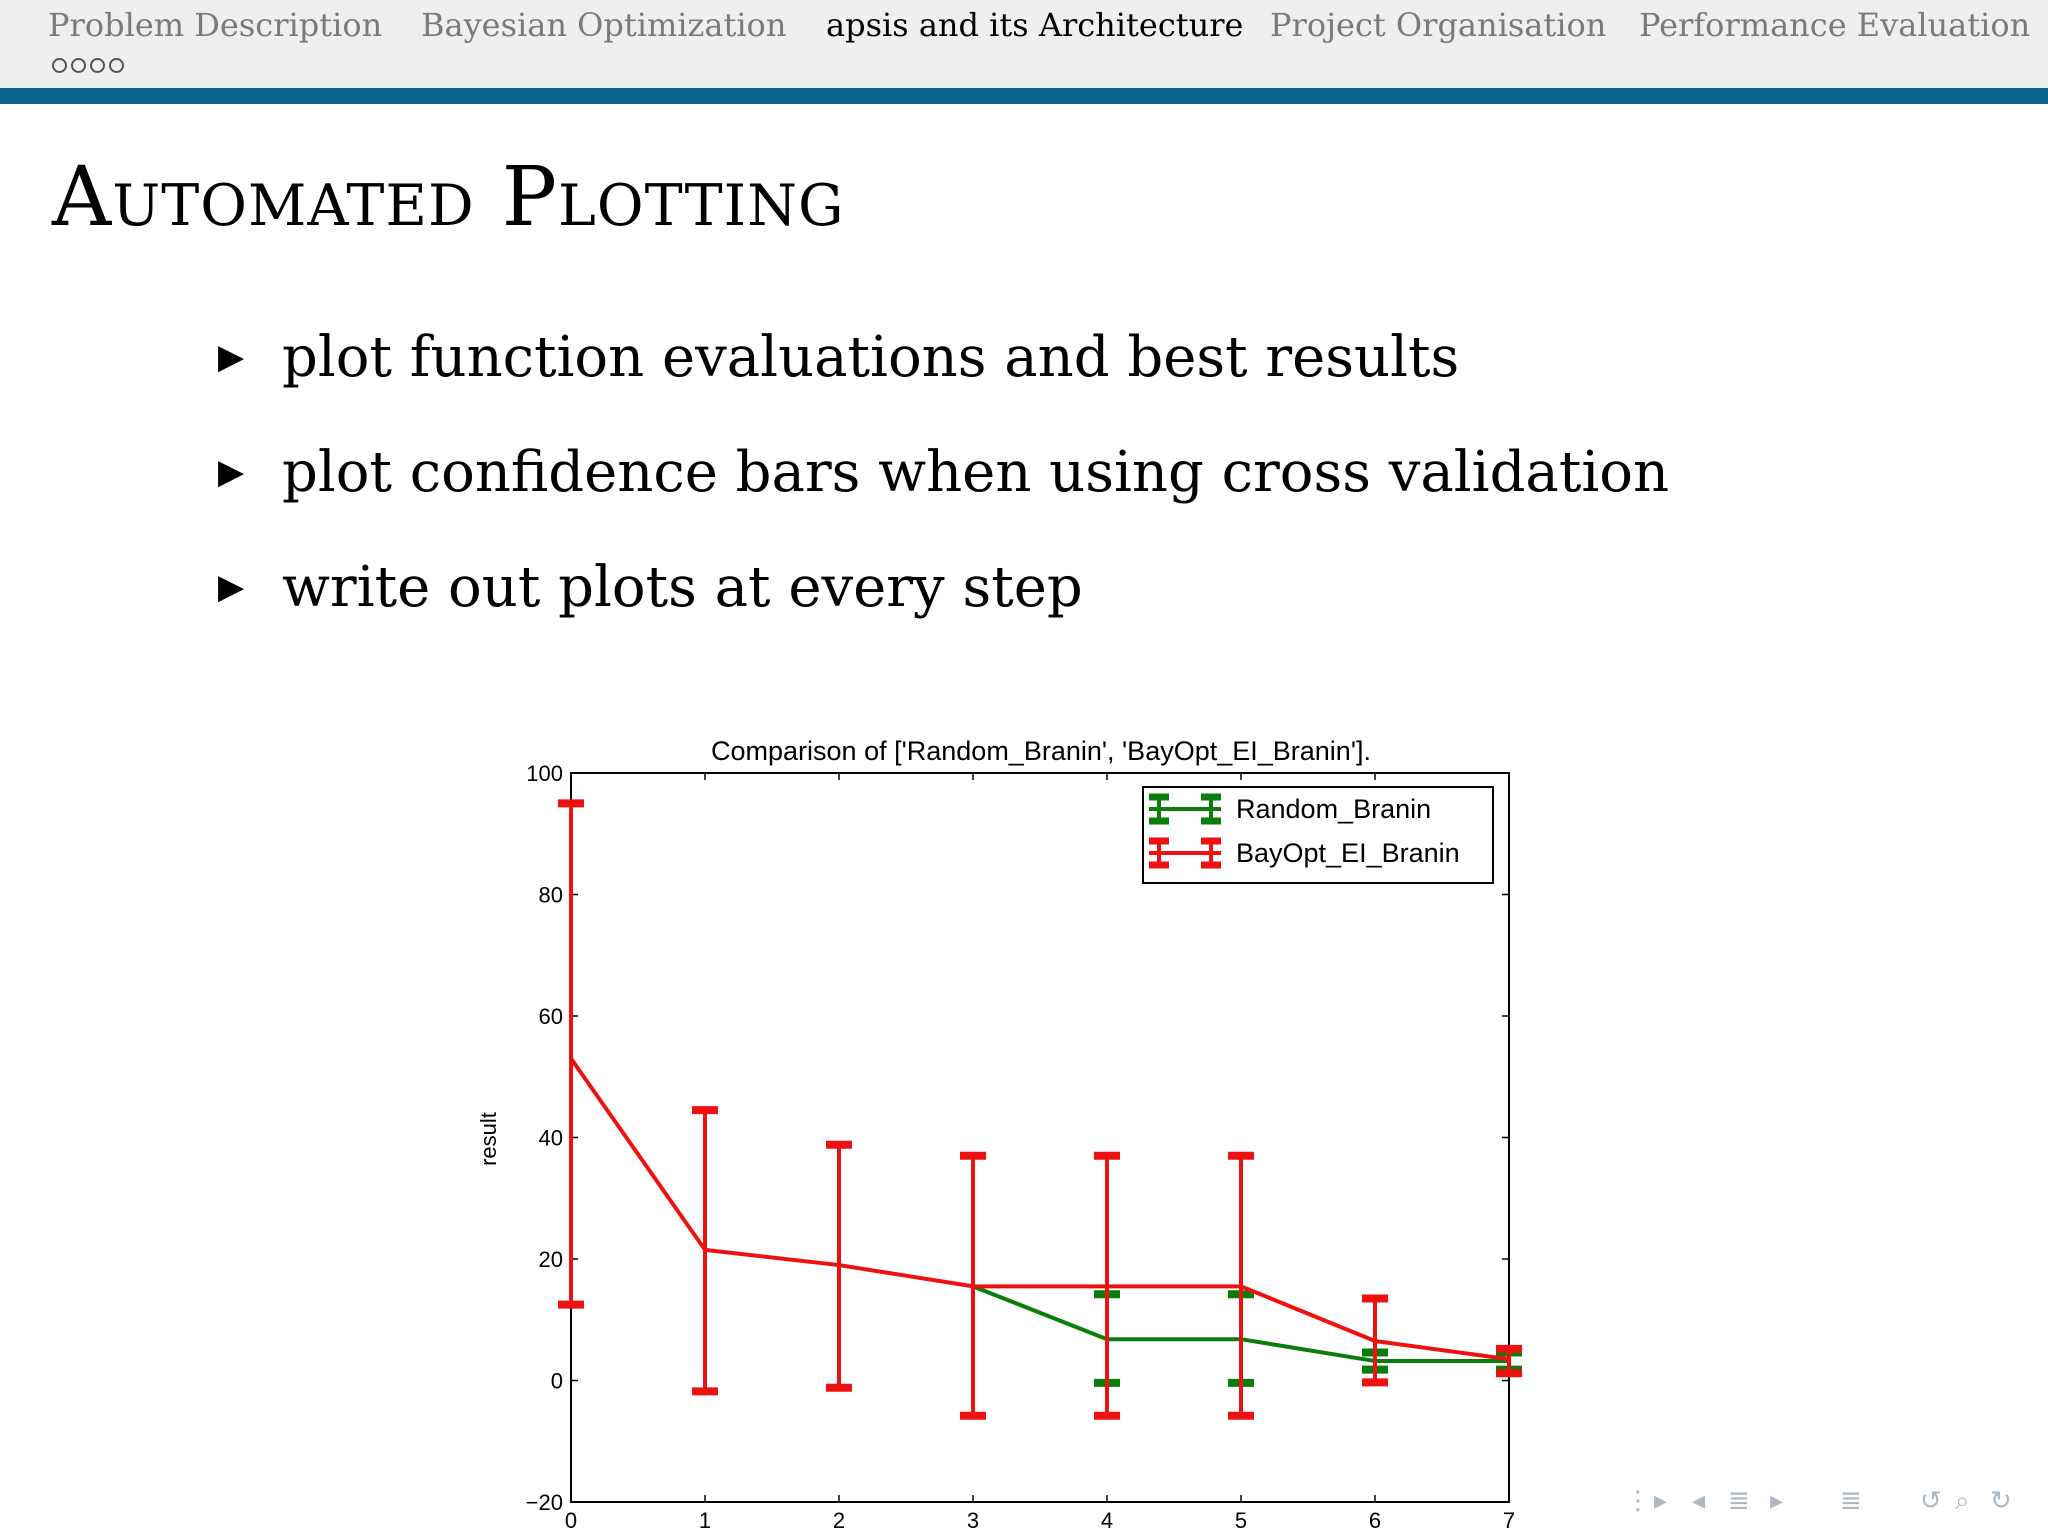 The image size is (2048, 1540). I want to click on subsection-prev-icon: ◂, so click(1699, 1501).